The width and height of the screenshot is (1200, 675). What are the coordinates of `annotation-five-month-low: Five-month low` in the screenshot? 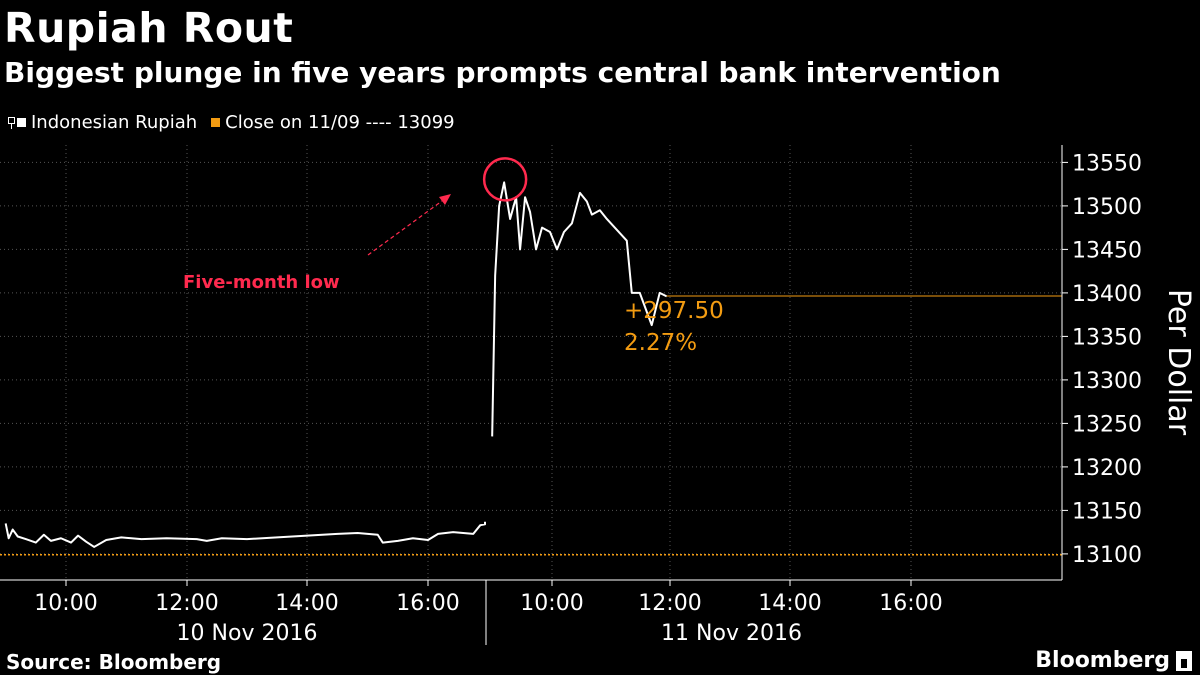 It's located at (261, 282).